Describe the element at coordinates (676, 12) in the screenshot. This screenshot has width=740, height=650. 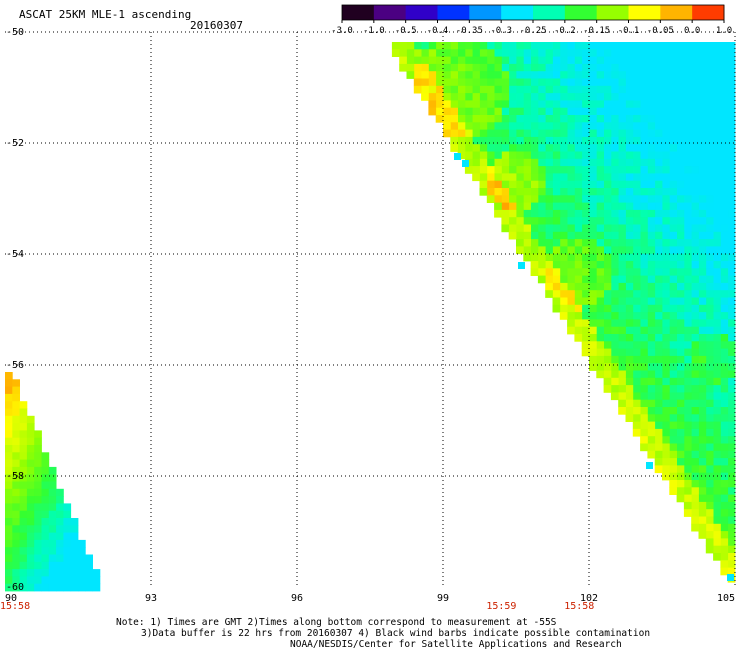
I see `colorbar-segment` at that location.